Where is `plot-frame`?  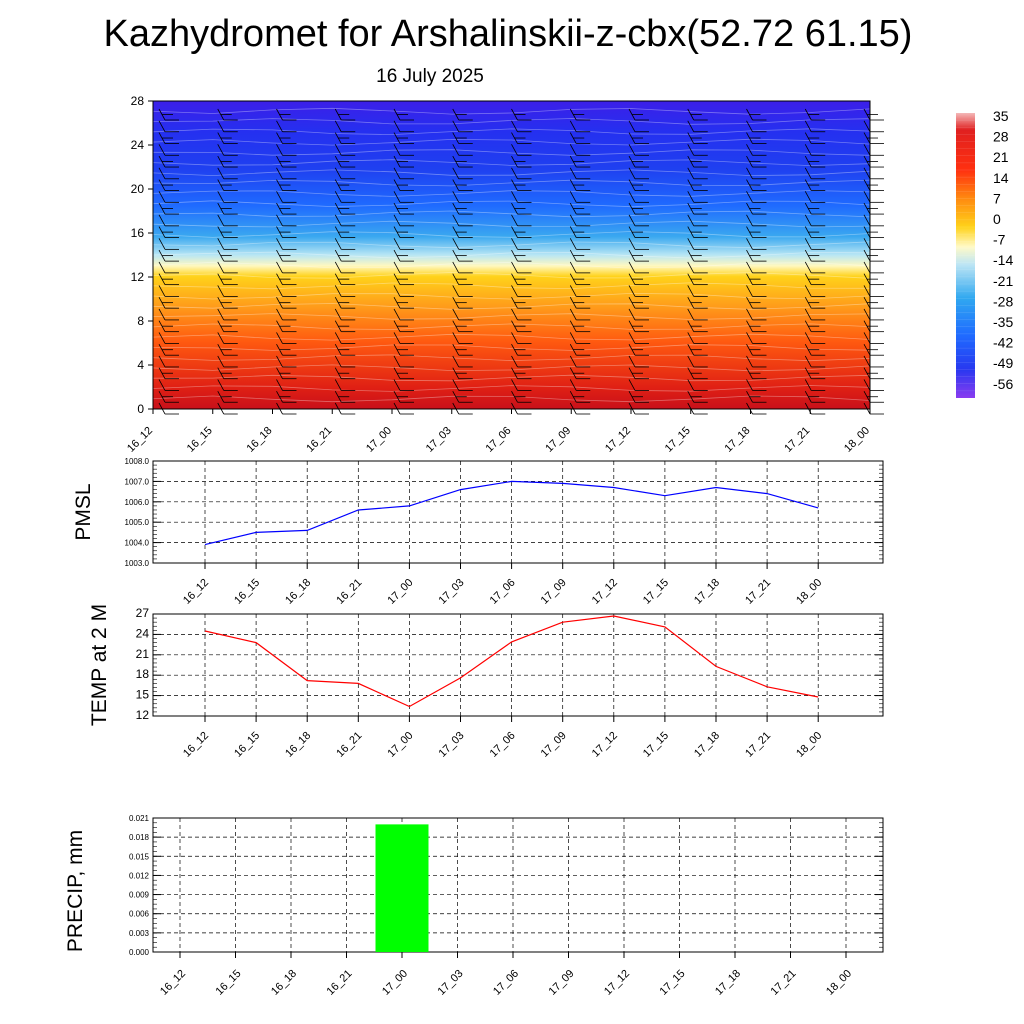
plot-frame is located at coordinates (518, 512).